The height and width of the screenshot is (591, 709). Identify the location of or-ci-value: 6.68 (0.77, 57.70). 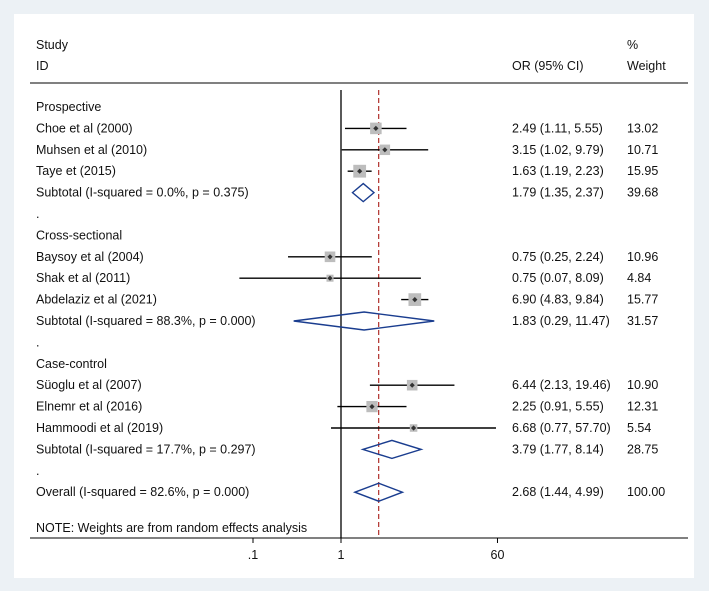
(561, 428).